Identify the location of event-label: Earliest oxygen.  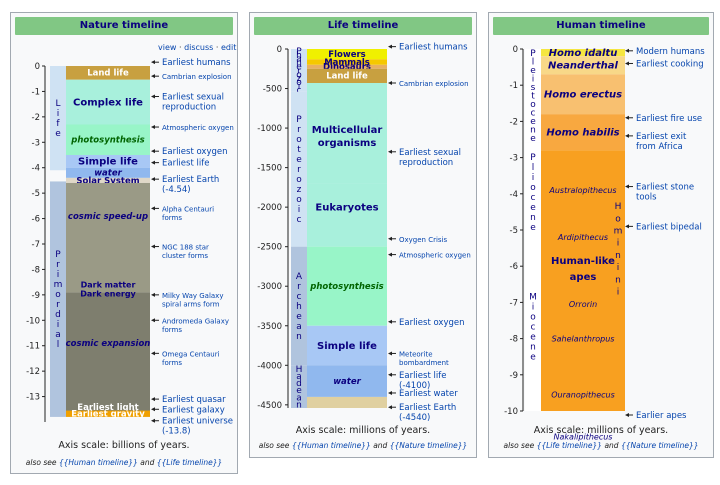
(432, 323).